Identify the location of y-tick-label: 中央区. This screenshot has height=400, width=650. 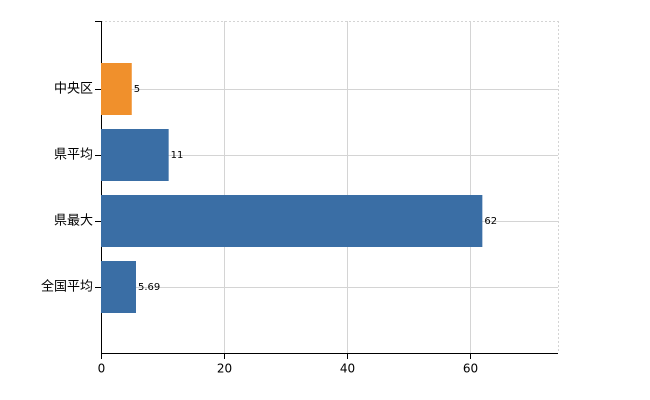
(73, 89).